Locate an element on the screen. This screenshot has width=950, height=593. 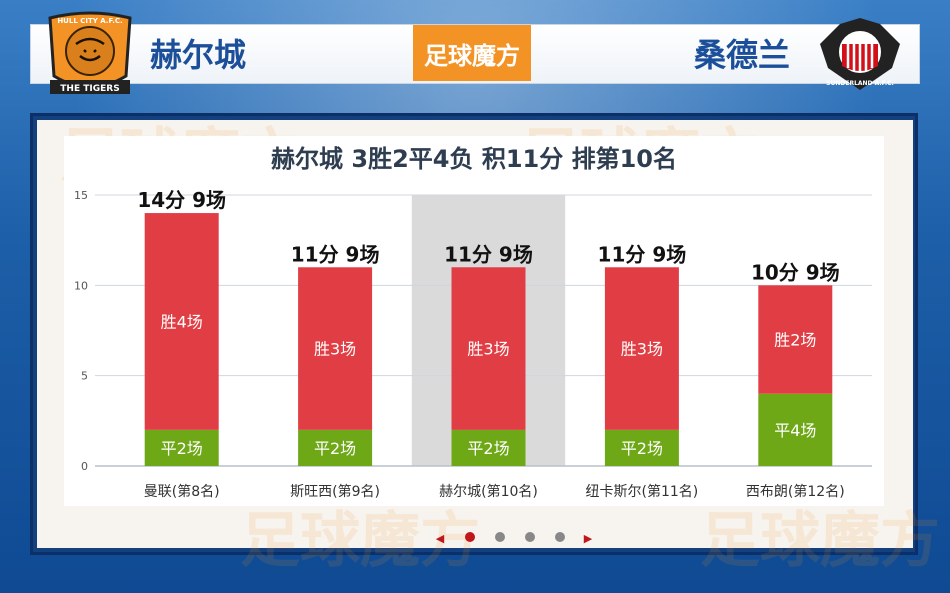
points-label: 14分 9场 is located at coordinates (181, 200).